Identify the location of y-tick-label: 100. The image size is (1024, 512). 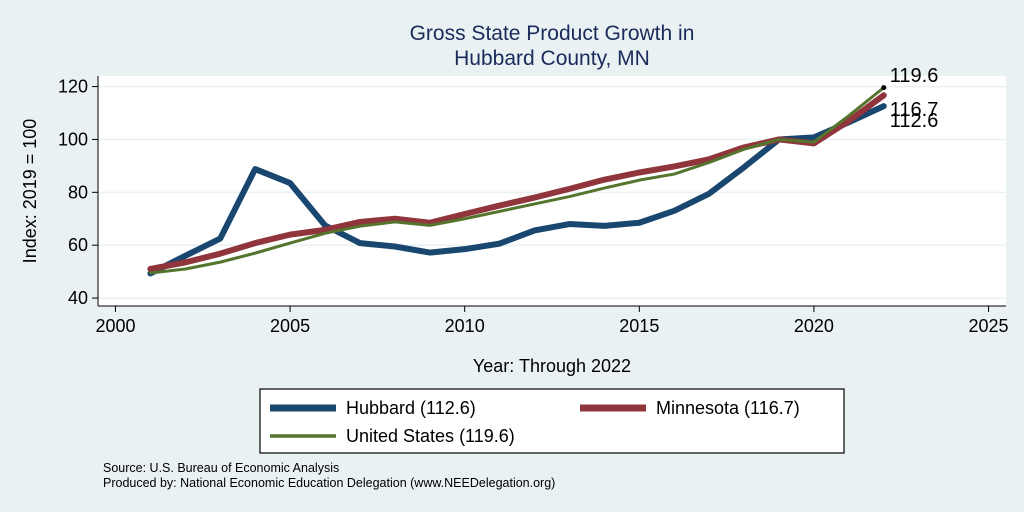
(73, 139).